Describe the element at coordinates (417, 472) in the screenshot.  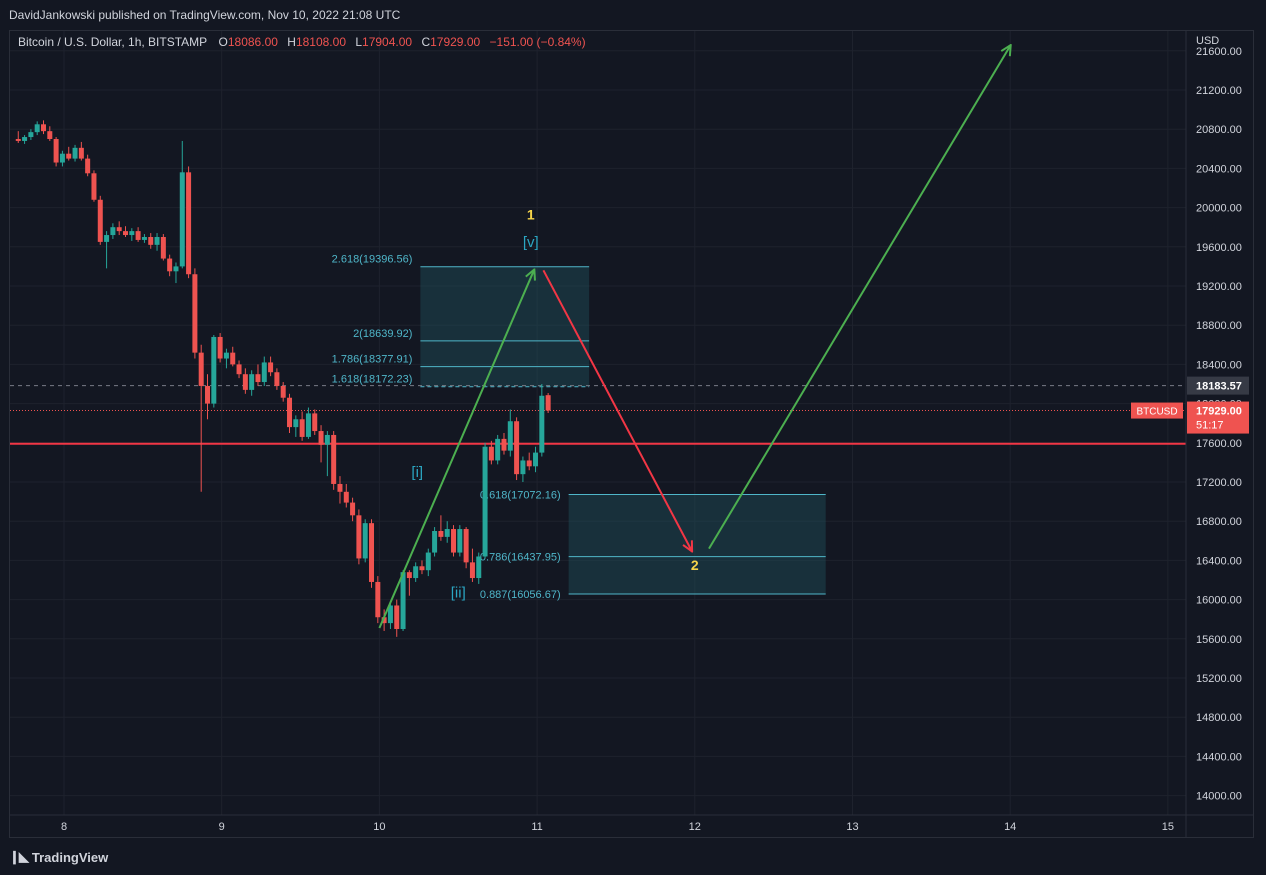
I see `wave-label: [i]` at that location.